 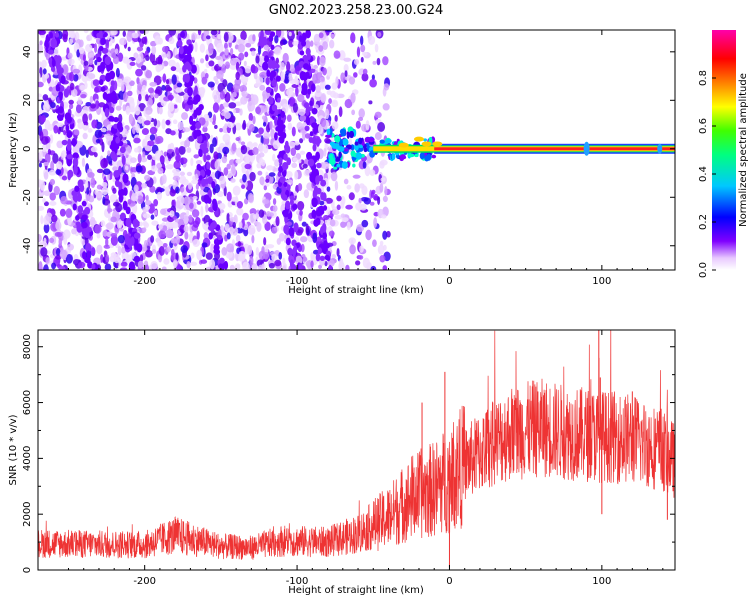 What do you see at coordinates (743, 150) in the screenshot?
I see `colorbar-label: Normalized spectral amplitude` at bounding box center [743, 150].